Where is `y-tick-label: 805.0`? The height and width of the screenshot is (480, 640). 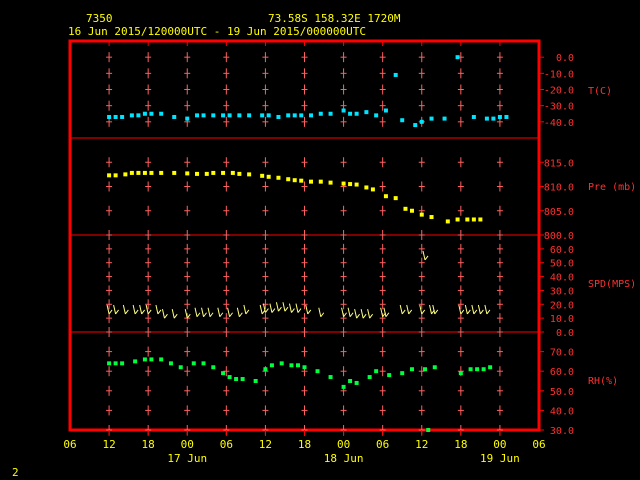
y-tick-label: 805.0 is located at coordinates (559, 212).